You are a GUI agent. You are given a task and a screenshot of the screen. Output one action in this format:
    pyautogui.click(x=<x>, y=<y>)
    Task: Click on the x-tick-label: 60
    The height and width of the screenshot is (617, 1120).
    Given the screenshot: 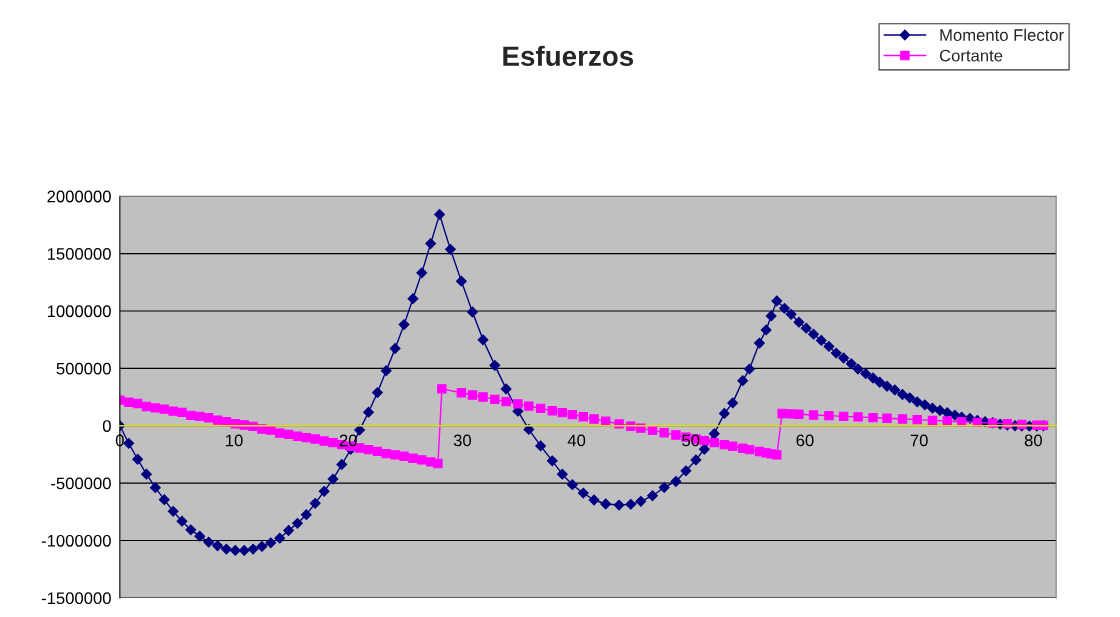 What is the action you would take?
    pyautogui.click(x=805, y=440)
    